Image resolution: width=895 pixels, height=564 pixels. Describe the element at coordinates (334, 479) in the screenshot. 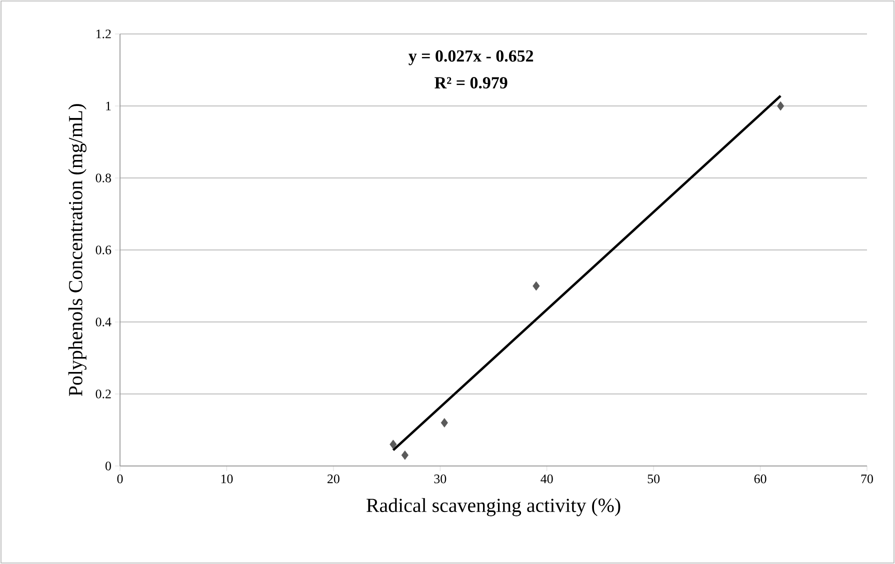

I see `x-tick-label: 20` at that location.